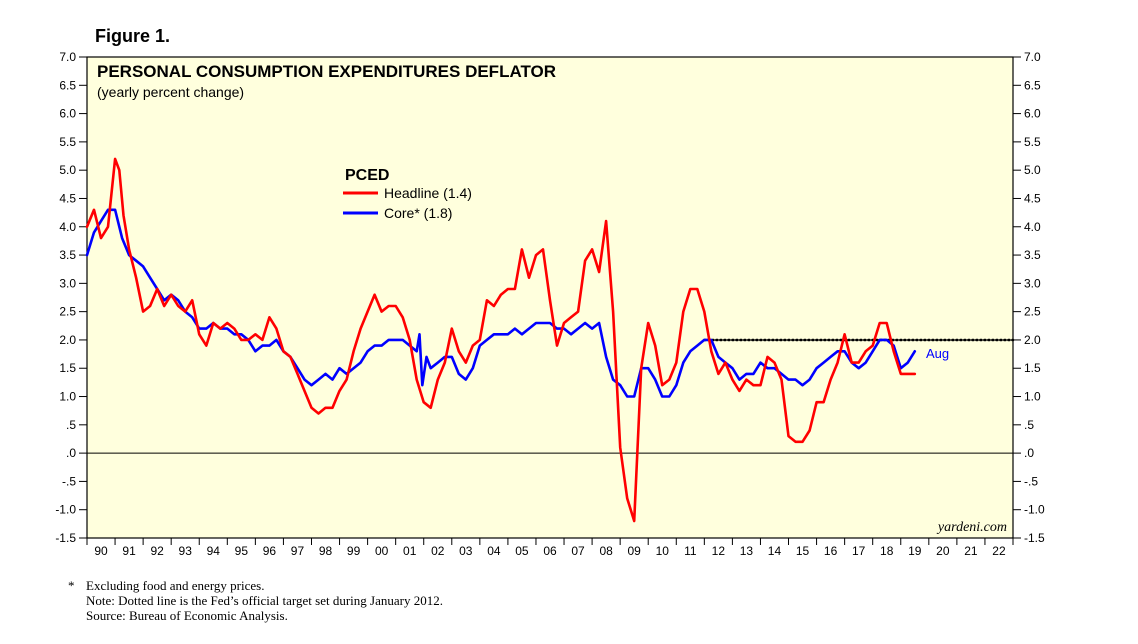 This screenshot has height=644, width=1138. What do you see at coordinates (67, 170) in the screenshot?
I see `y-tick-label-left: 5.0` at bounding box center [67, 170].